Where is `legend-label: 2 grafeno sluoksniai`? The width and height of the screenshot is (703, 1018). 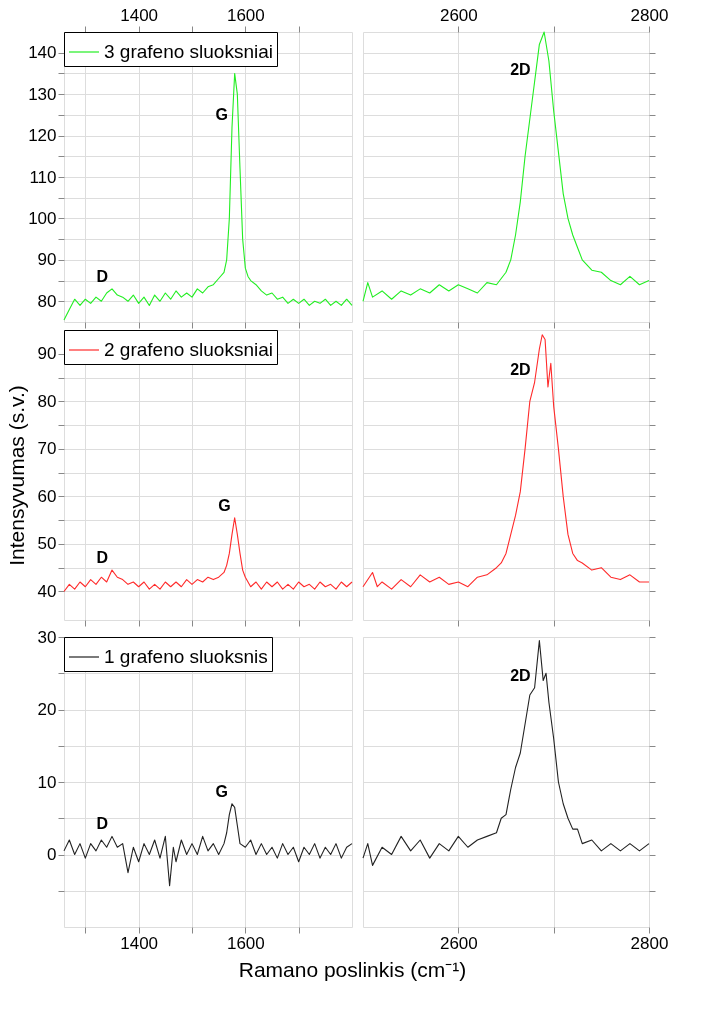
legend-label: 2 grafeno sluoksniai is located at coordinates (188, 349).